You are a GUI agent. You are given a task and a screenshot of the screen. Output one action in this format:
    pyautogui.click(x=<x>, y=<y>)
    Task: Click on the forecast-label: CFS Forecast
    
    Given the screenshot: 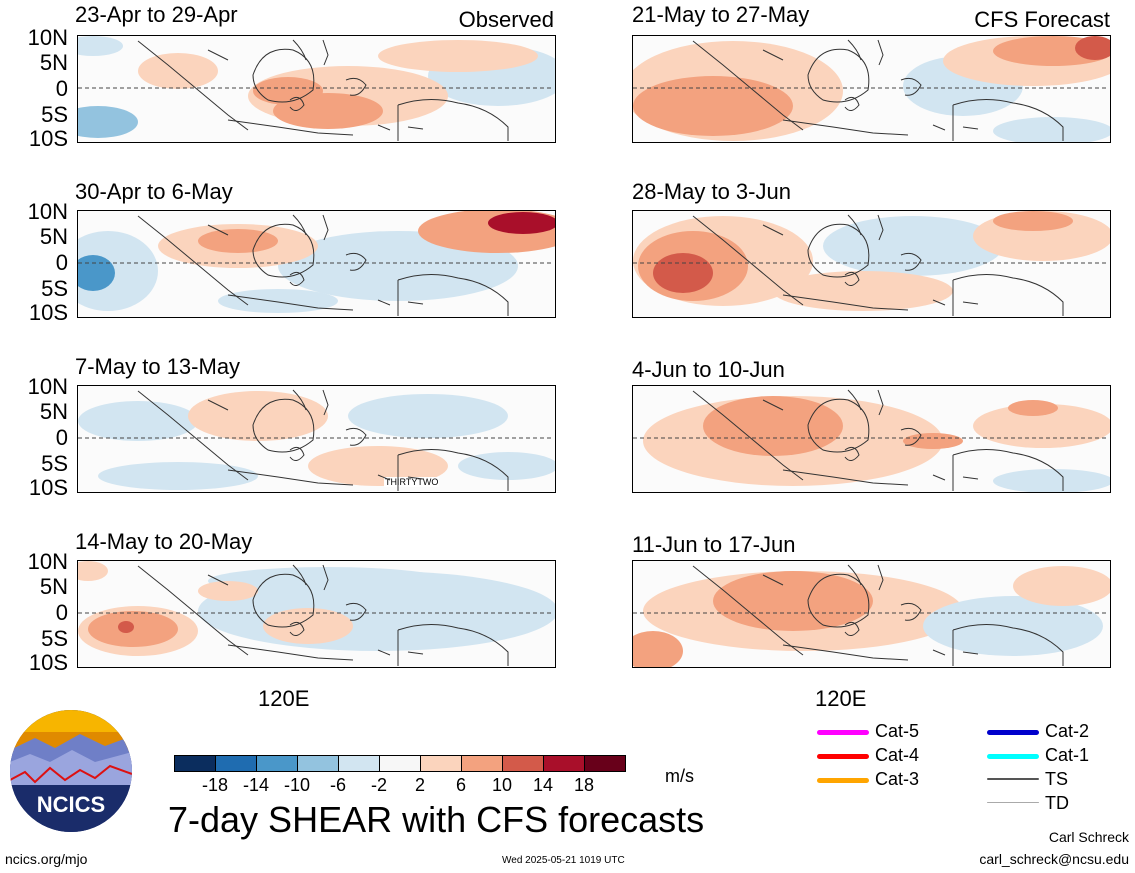 What is the action you would take?
    pyautogui.click(x=1042, y=19)
    